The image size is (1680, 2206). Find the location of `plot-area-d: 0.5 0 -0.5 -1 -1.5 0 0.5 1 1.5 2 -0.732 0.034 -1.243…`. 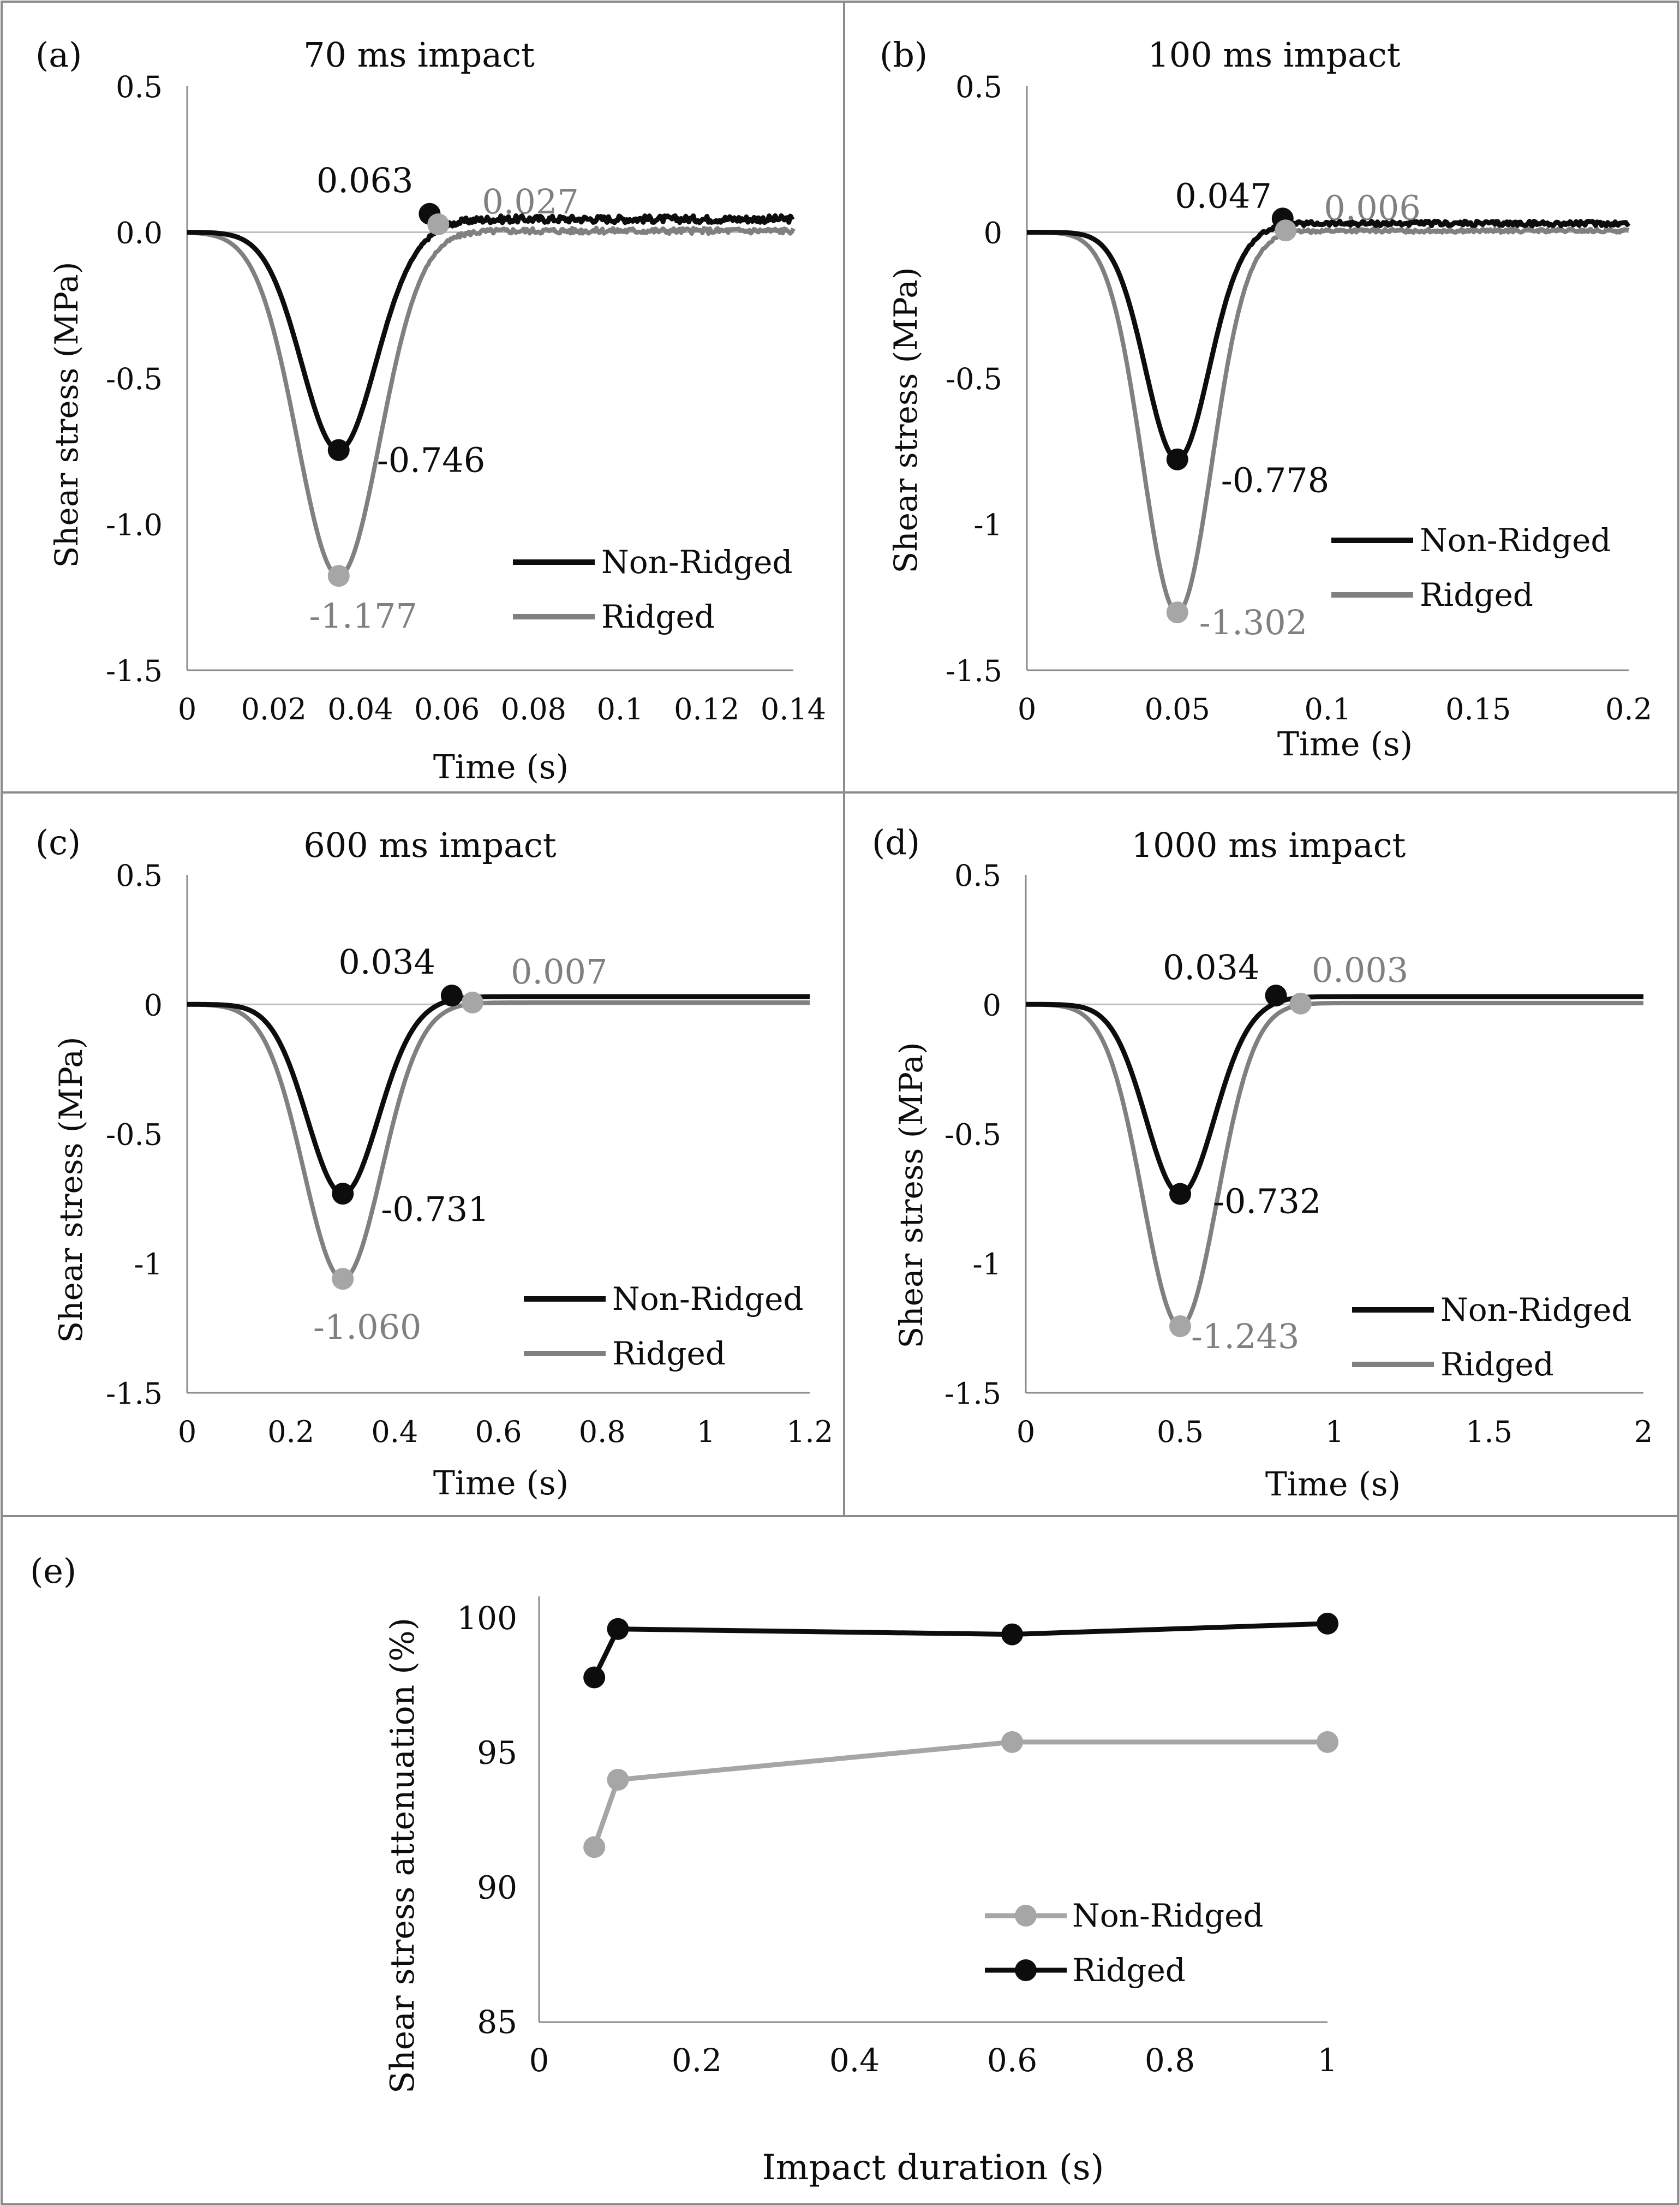

plot-area-d: 0.5 0 -0.5 -1 -1.5 0 0.5 1 1.5 2 -0.732 0.034 -1.243… is located at coordinates (1298, 1153).